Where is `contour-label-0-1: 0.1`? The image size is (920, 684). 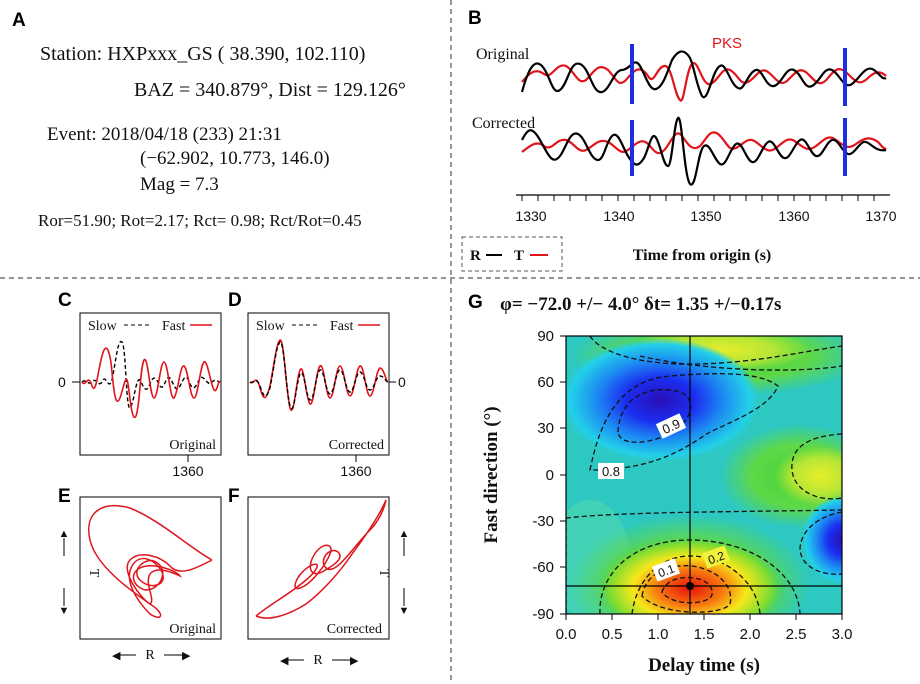
contour-label-0-1: 0.1 is located at coordinates (666, 570).